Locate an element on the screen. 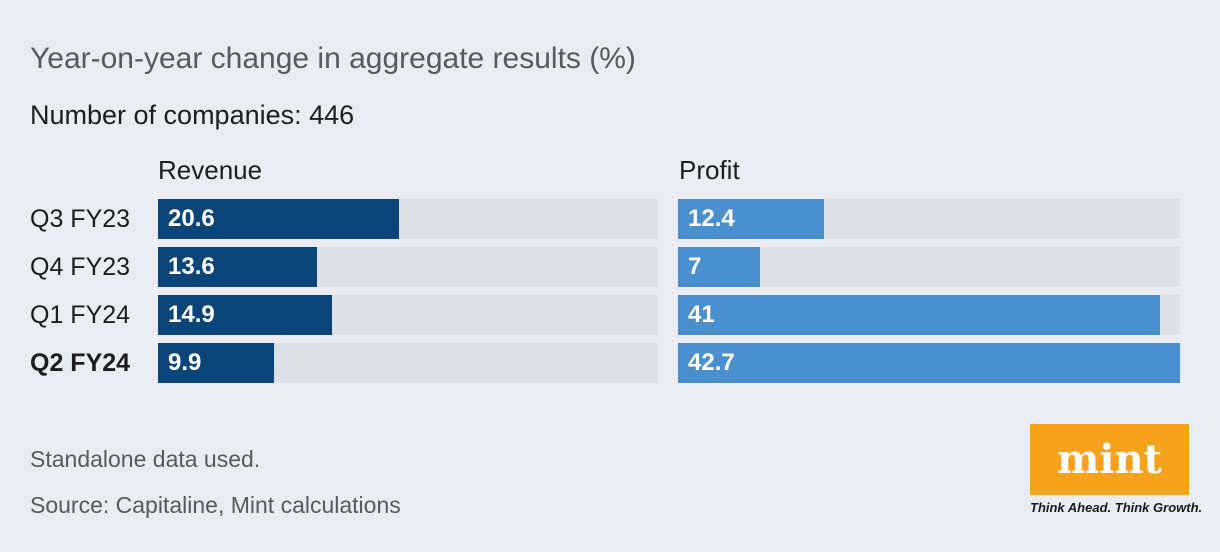 The height and width of the screenshot is (552, 1220). profit-bar-q1-fy24 is located at coordinates (919, 315).